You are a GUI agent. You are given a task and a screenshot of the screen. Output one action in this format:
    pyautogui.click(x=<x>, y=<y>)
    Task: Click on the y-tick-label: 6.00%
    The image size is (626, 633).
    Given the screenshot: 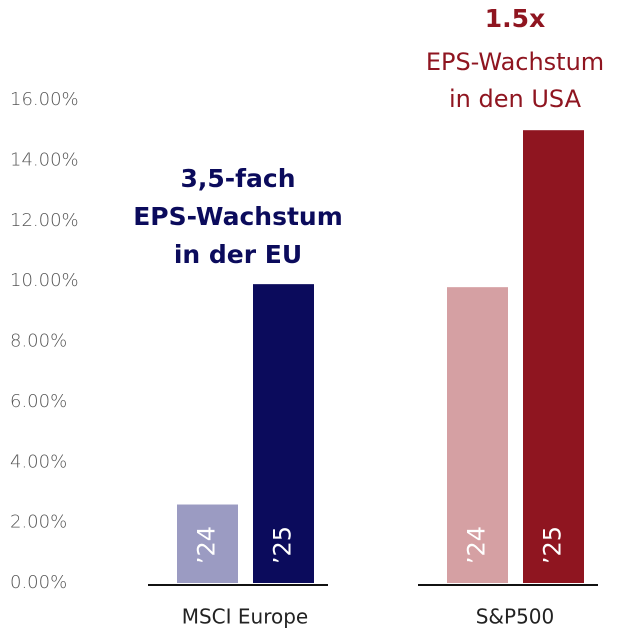 What is the action you would take?
    pyautogui.click(x=38, y=401)
    